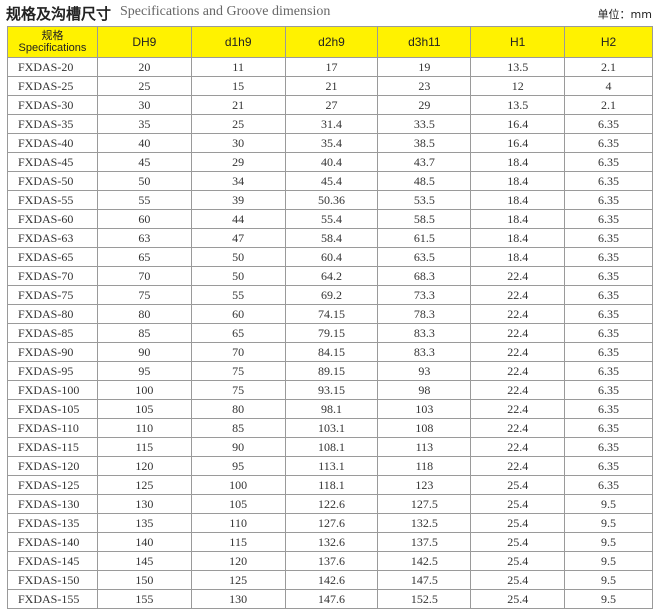 The width and height of the screenshot is (660, 611). What do you see at coordinates (424, 42) in the screenshot?
I see `header-cell: d3h11` at bounding box center [424, 42].